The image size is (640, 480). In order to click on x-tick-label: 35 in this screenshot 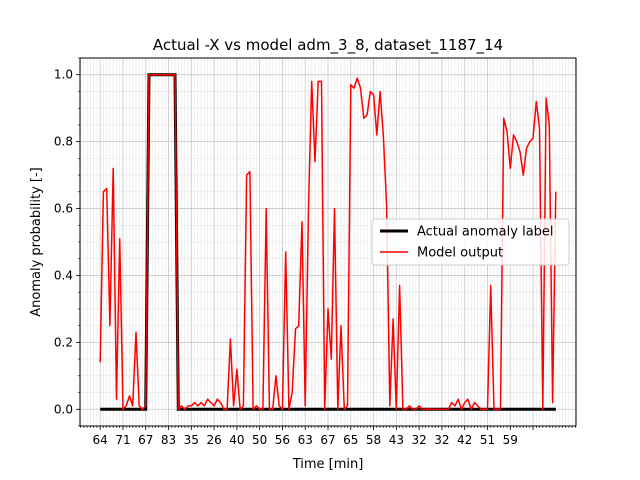, I will do `click(191, 440)`.